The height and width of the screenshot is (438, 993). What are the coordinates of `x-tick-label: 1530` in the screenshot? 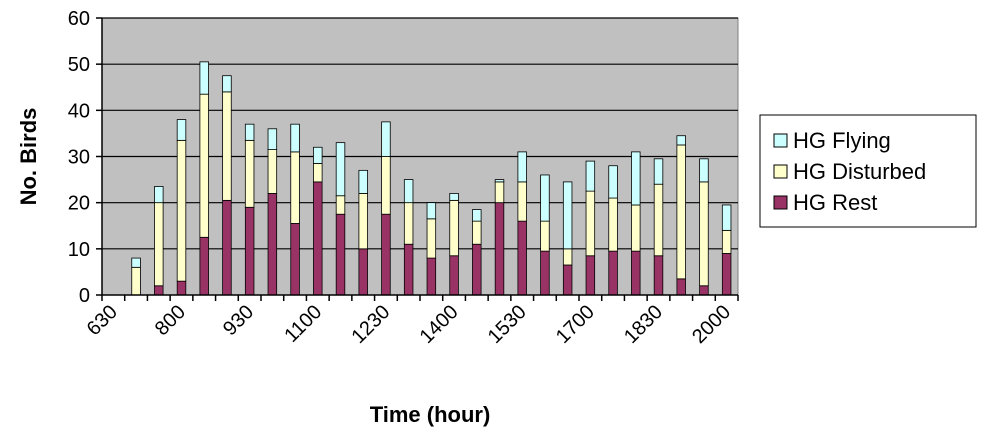 It's located at (507, 324).